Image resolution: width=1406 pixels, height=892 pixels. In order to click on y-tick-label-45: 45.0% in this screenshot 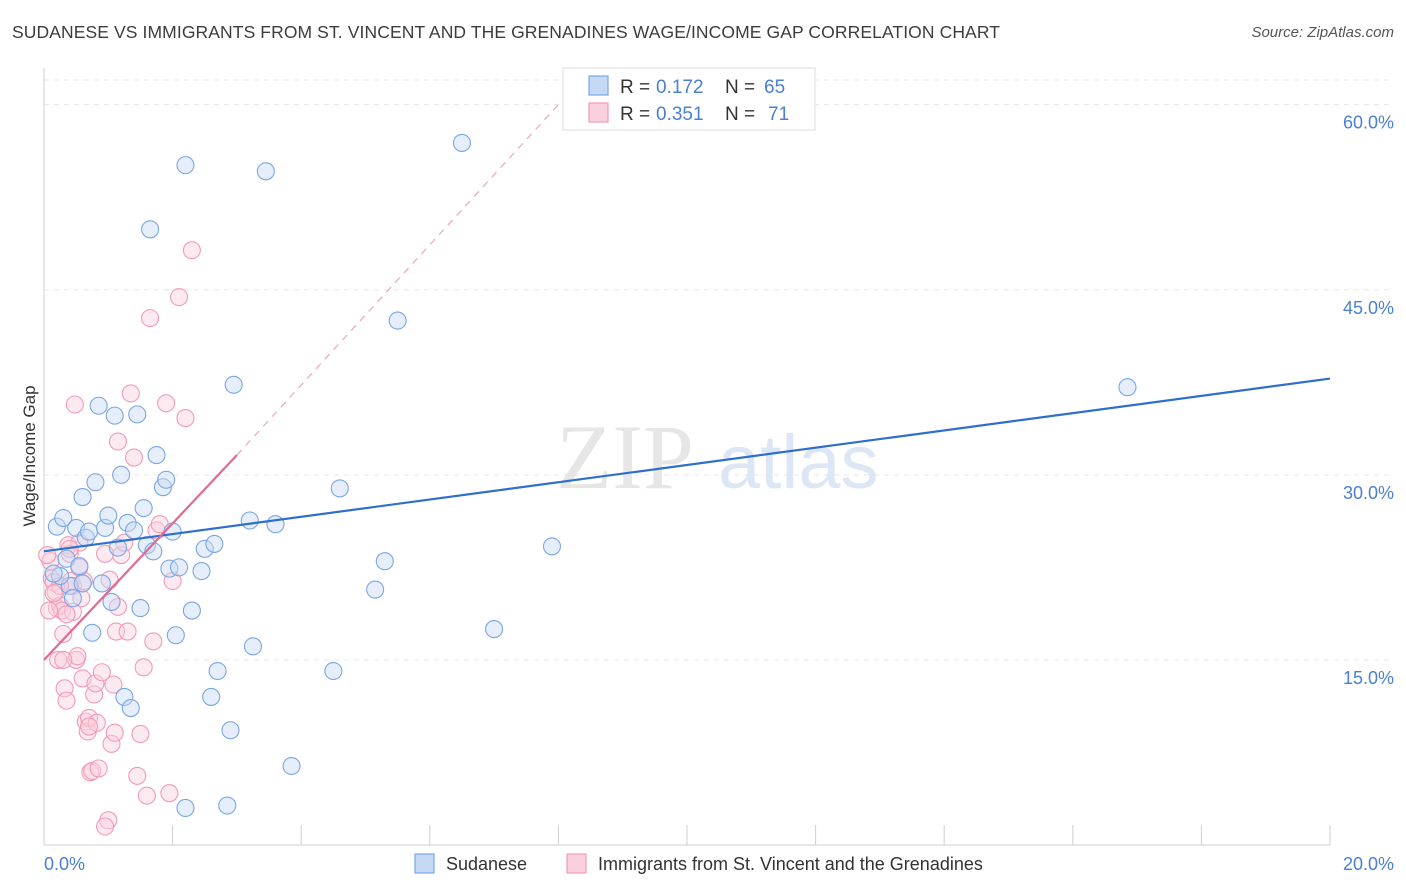, I will do `click(1368, 308)`.